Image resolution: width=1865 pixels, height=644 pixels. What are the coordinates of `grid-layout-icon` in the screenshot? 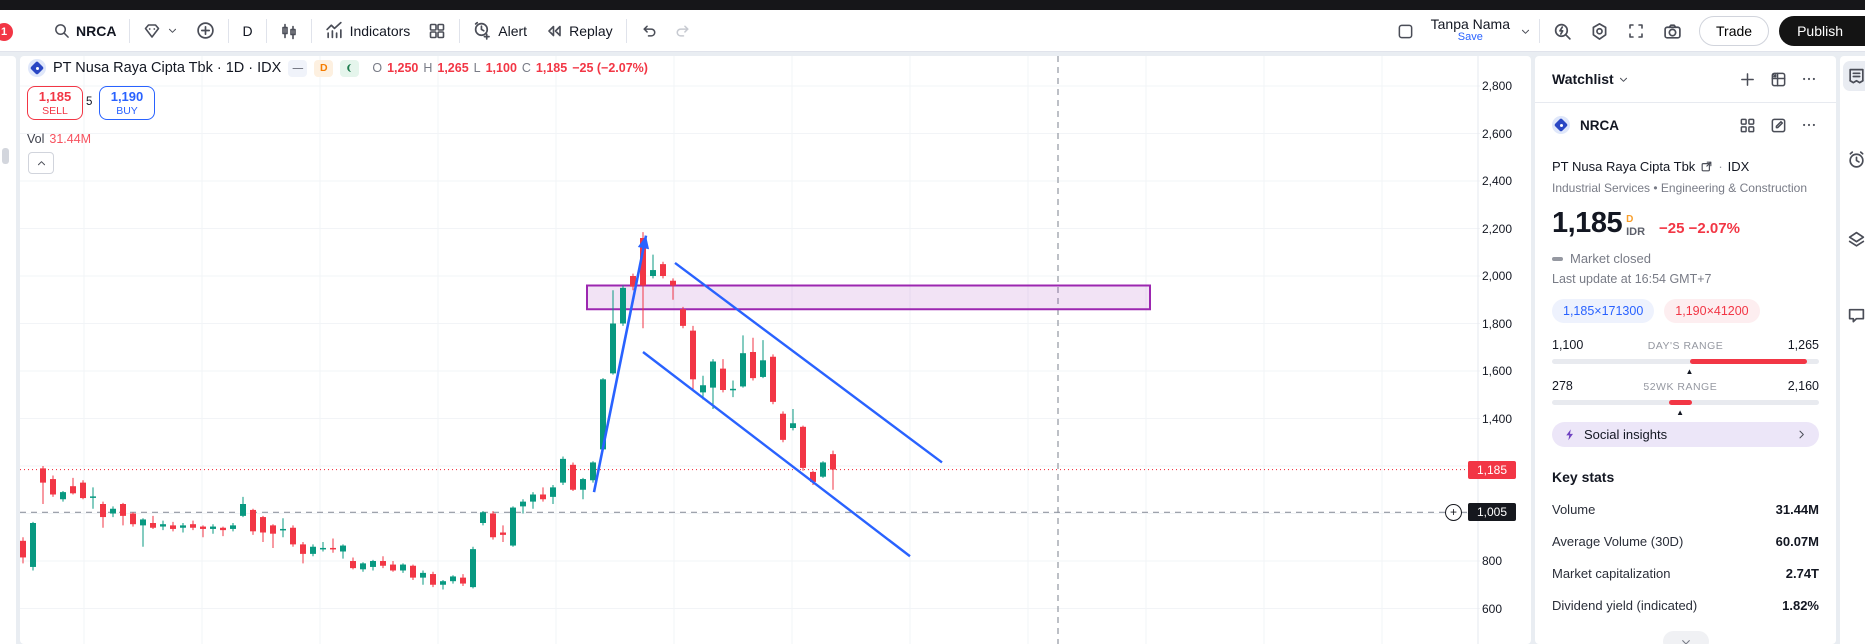 It's located at (437, 31).